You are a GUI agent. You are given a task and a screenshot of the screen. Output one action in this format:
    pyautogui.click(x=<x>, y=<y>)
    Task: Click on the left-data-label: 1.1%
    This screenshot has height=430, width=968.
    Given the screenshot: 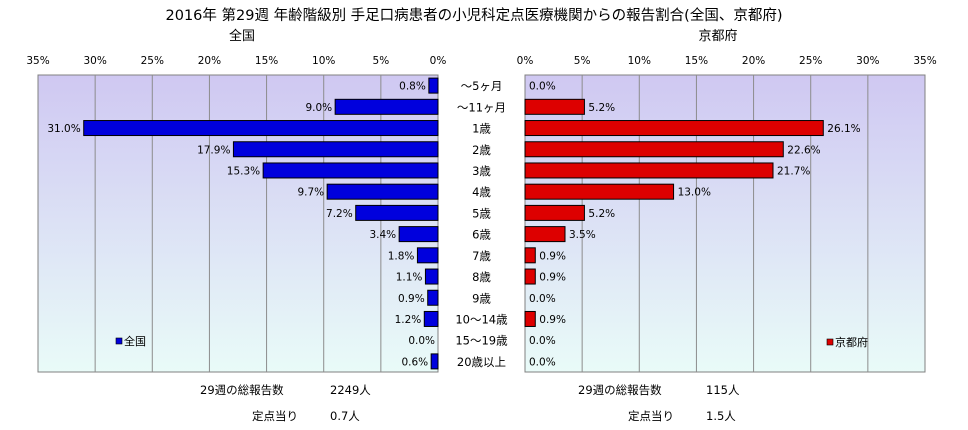 What is the action you would take?
    pyautogui.click(x=409, y=278)
    